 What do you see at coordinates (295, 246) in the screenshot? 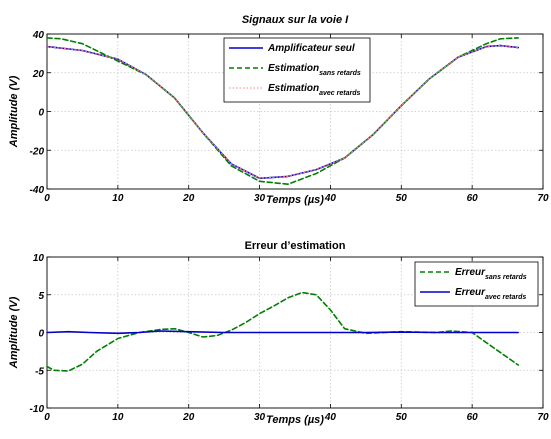
I see `chart-title: Erreur d’estimation` at bounding box center [295, 246].